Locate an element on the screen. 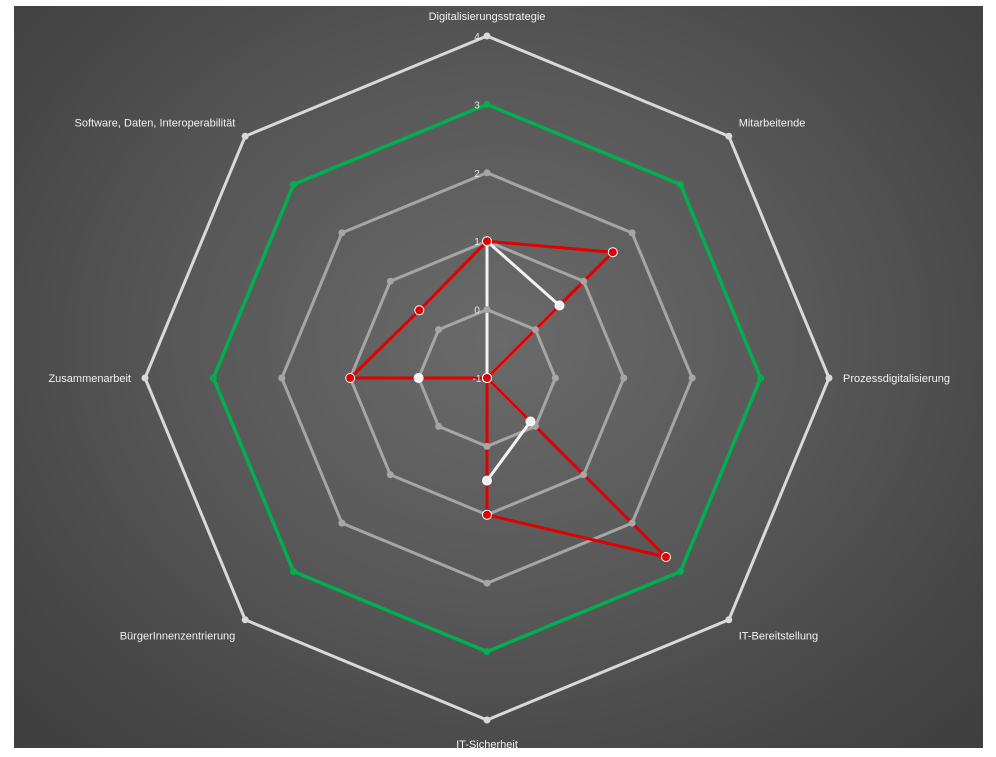 The height and width of the screenshot is (757, 996). category-label-3: IT-Bereitstellung is located at coordinates (778, 637).